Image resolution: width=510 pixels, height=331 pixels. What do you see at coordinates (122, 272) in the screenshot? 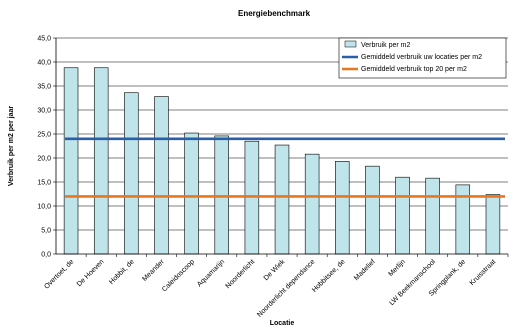
I see `x-category-label: Hobbit, de` at bounding box center [122, 272].